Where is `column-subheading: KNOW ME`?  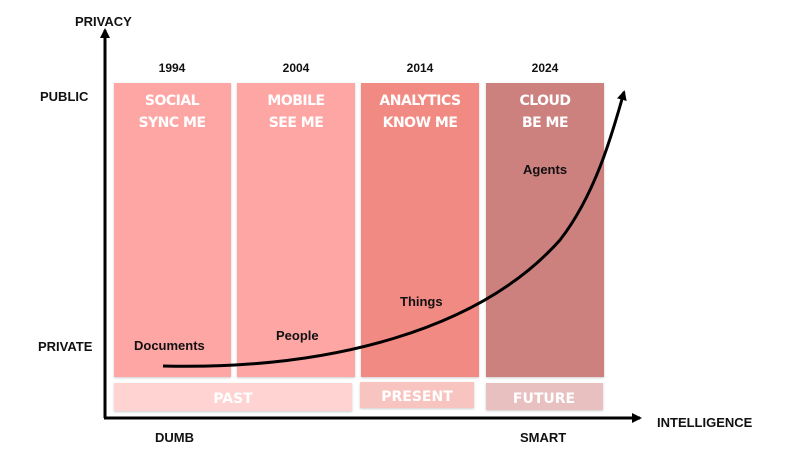
column-subheading: KNOW ME is located at coordinates (420, 123).